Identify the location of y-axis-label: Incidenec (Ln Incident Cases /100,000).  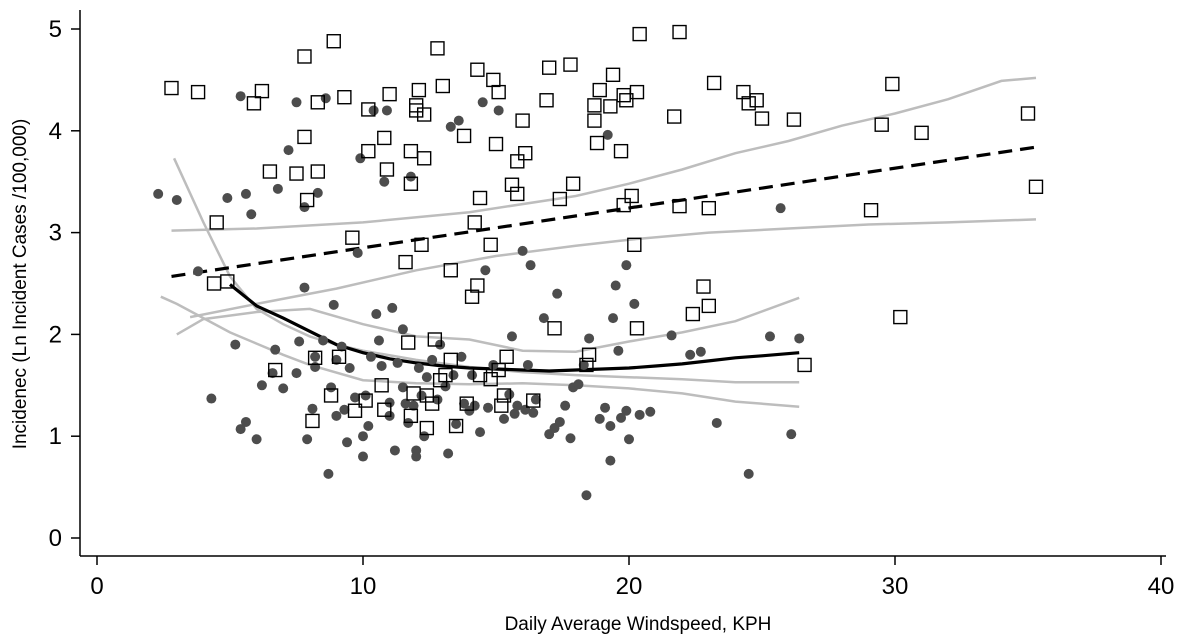
(20, 284).